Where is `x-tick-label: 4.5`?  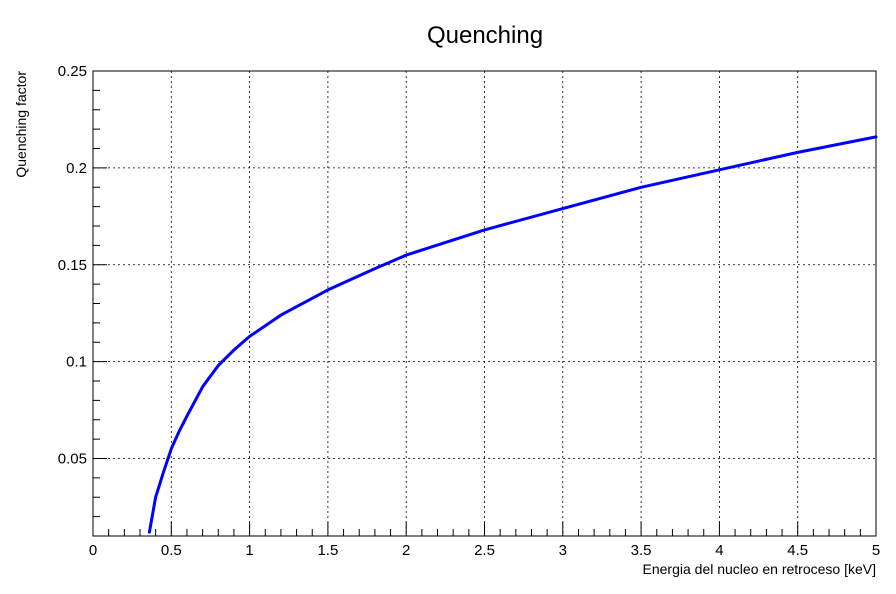 x-tick-label: 4.5 is located at coordinates (797, 550).